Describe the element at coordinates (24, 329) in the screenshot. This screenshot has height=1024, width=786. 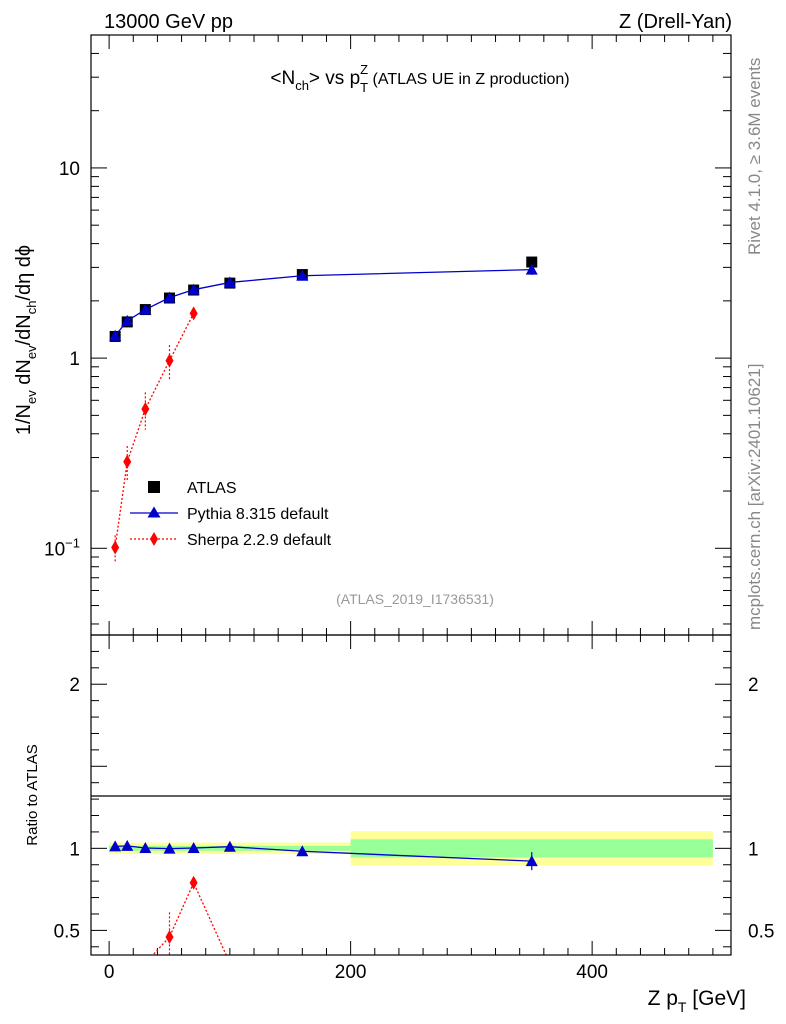
I see `ylabel-c: /dN` at that location.